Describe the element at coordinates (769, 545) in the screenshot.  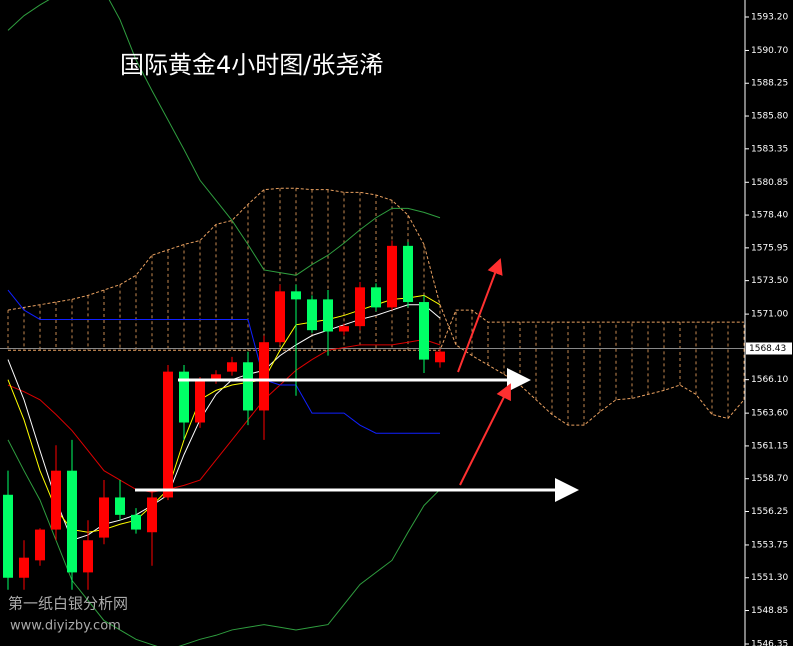
I see `y-tick-label: 1553.75` at that location.